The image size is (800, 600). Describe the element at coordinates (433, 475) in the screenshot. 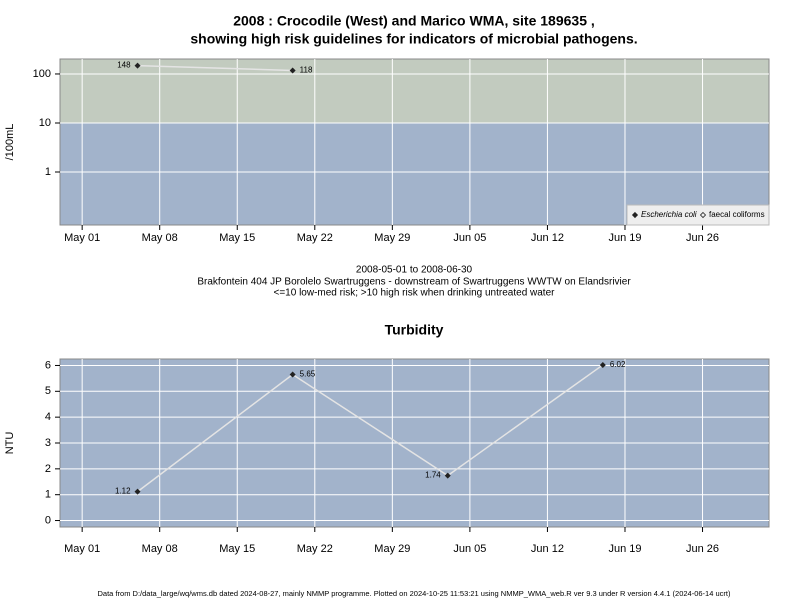

I see `data-label: 1.74` at that location.